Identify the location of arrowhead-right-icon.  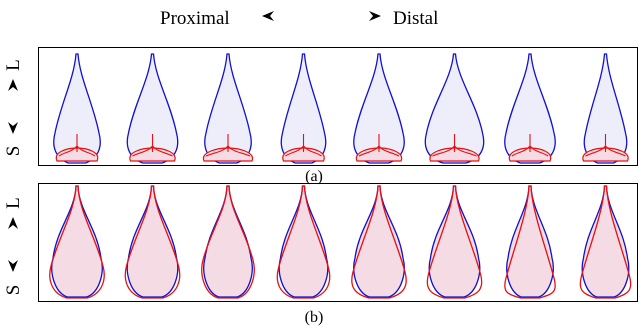
(375, 16).